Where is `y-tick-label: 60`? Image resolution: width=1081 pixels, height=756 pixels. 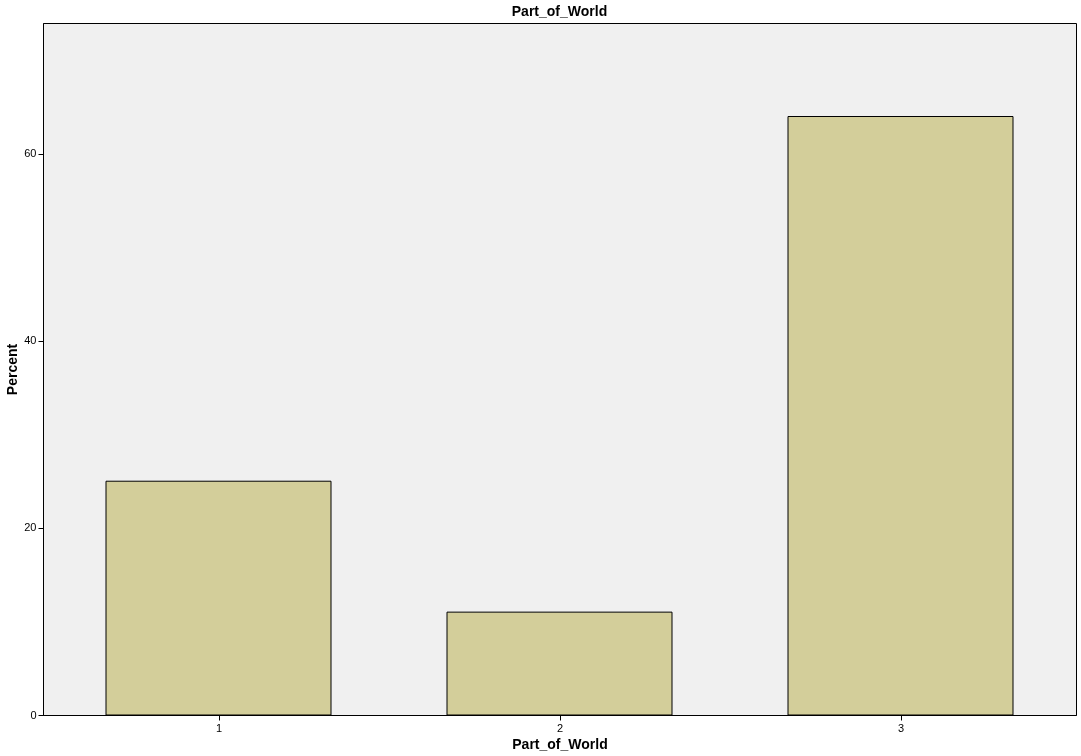
y-tick-label: 60 is located at coordinates (30, 153).